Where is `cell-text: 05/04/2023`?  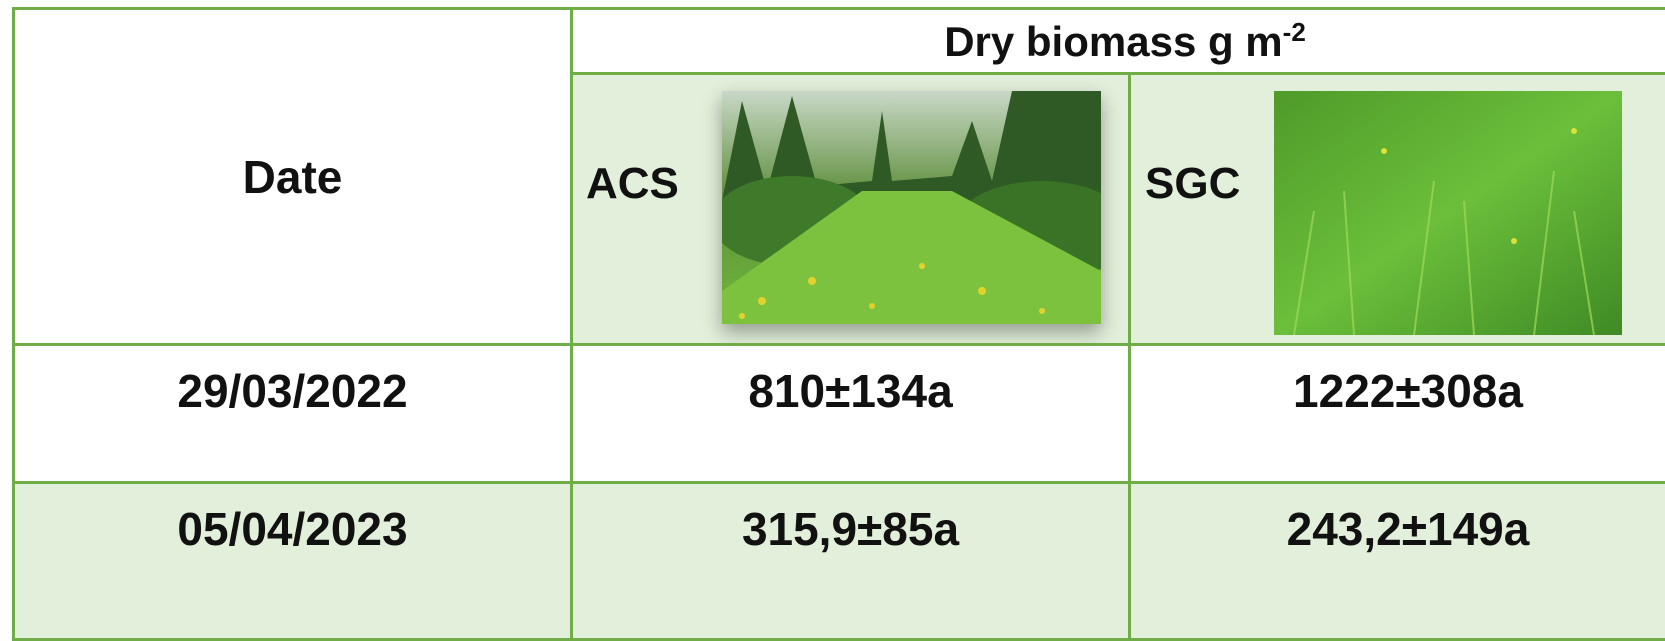
cell-text: 05/04/2023 is located at coordinates (292, 529).